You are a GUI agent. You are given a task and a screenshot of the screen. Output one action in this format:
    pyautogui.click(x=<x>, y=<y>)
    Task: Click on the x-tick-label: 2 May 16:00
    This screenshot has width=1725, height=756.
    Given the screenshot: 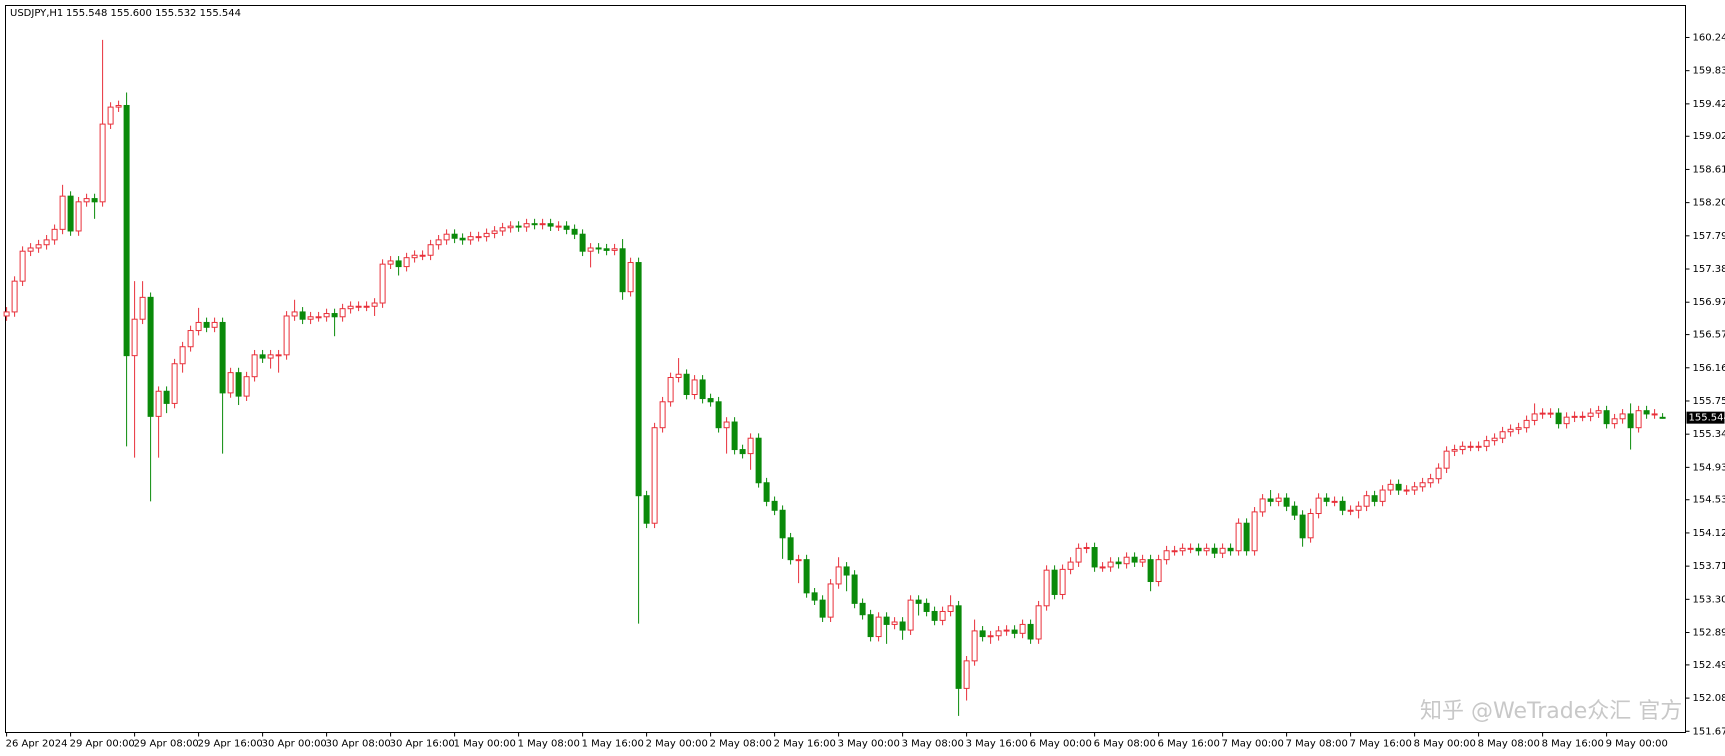 What is the action you would take?
    pyautogui.click(x=805, y=744)
    